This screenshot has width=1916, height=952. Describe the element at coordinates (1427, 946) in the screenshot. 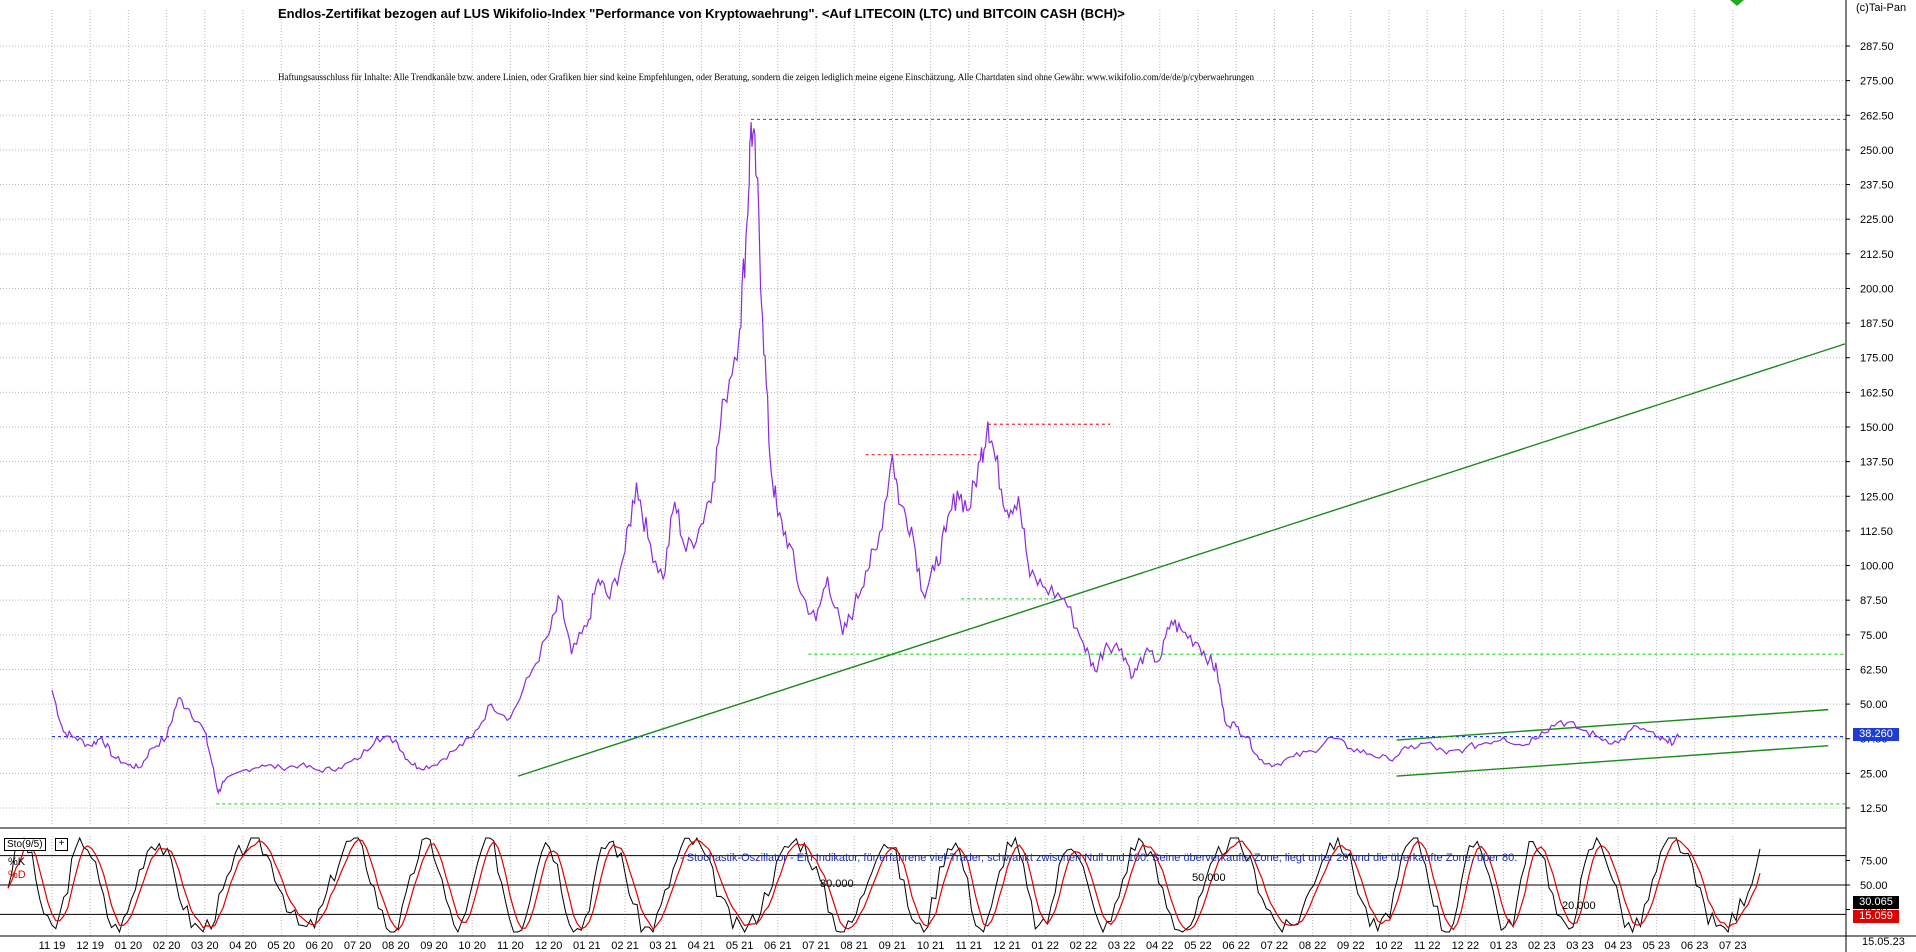

I see `x-tick-label: 11 22` at that location.